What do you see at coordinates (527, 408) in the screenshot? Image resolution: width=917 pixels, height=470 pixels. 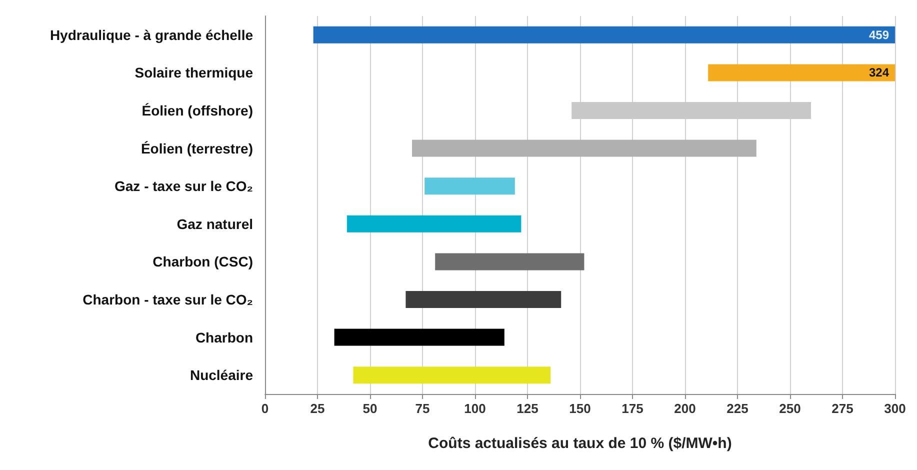 I see `x-tick-label: 125` at bounding box center [527, 408].